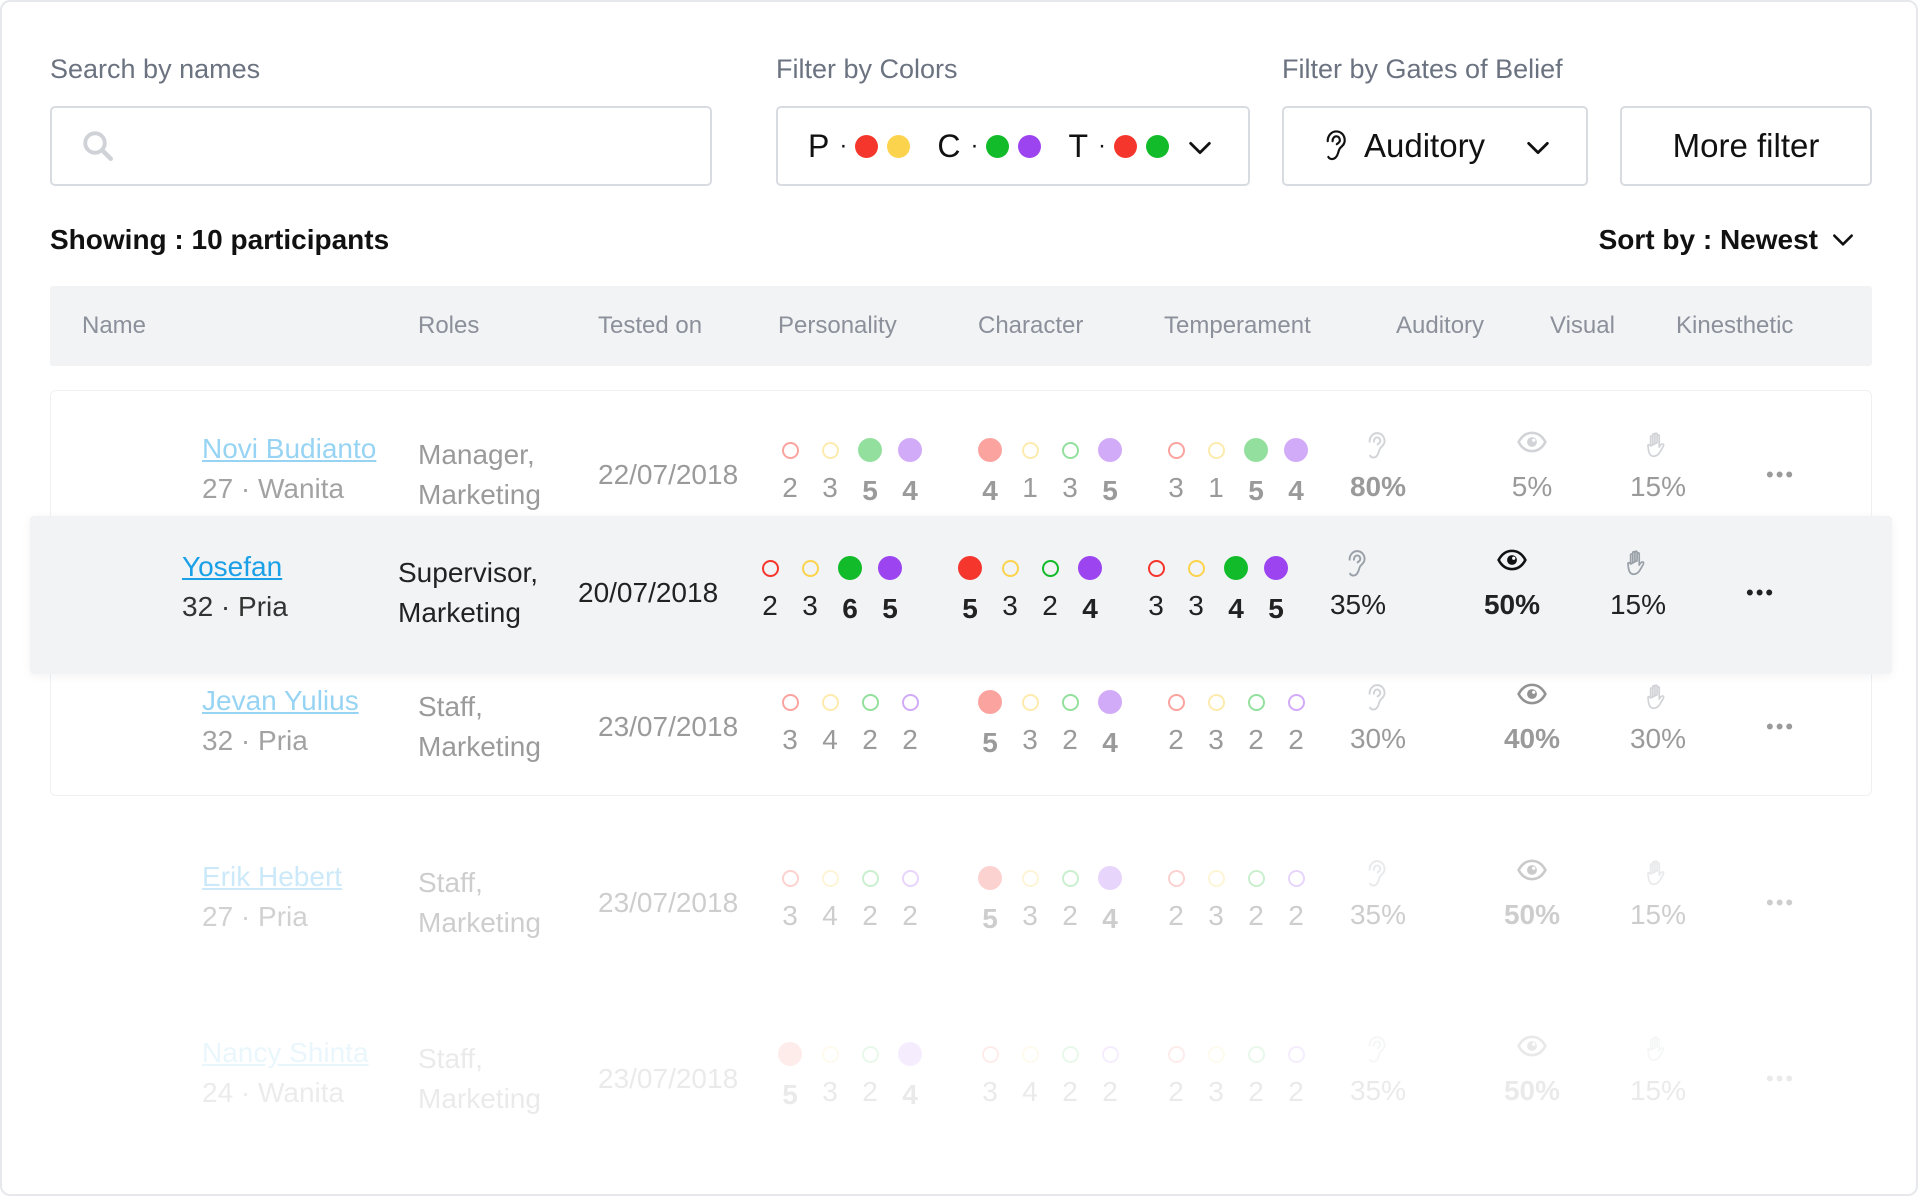 The width and height of the screenshot is (1918, 1196). What do you see at coordinates (1727, 240) in the screenshot?
I see `sort-dropdown: Sort by : Newest` at bounding box center [1727, 240].